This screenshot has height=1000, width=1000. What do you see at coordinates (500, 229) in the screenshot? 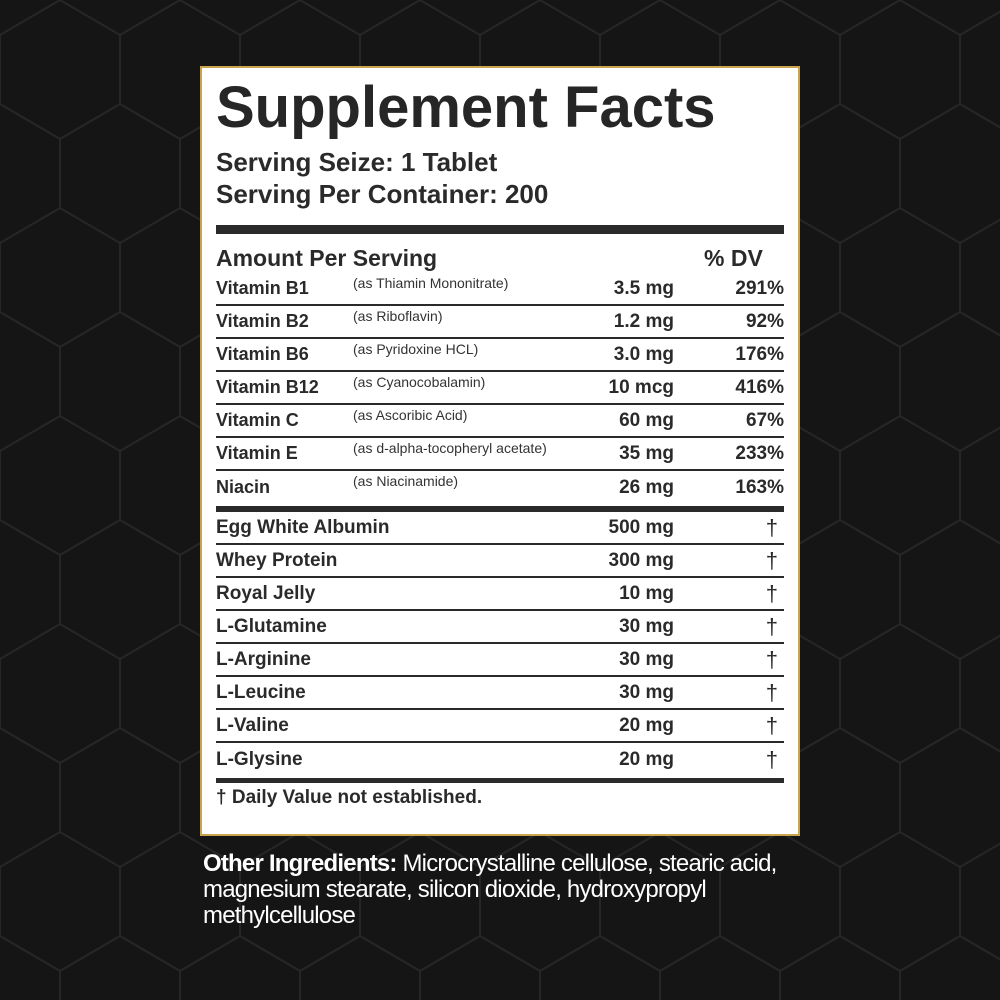
I see `thick-divider` at bounding box center [500, 229].